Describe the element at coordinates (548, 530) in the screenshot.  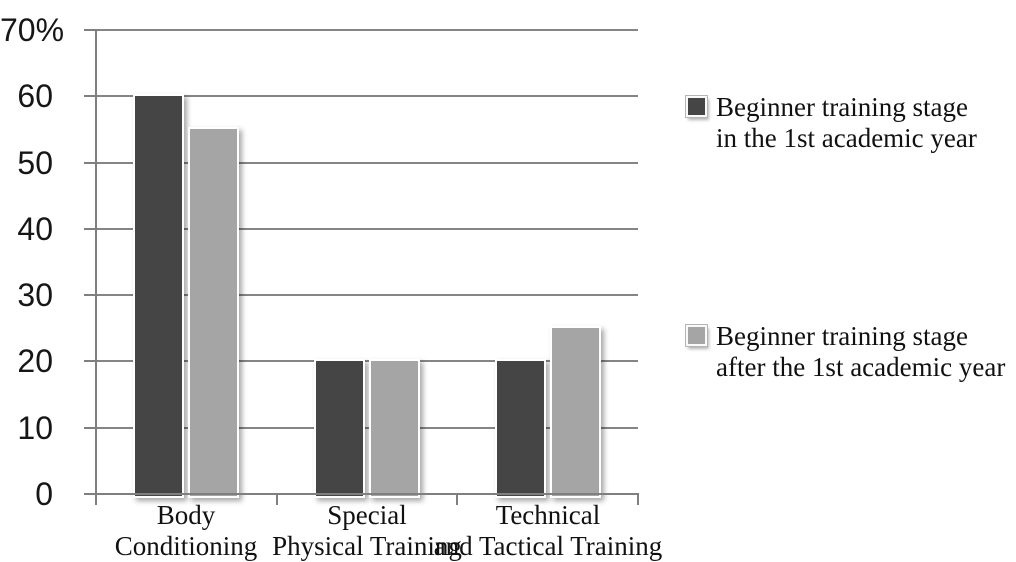
I see `x-category-label: Technical and Tactical Training` at that location.